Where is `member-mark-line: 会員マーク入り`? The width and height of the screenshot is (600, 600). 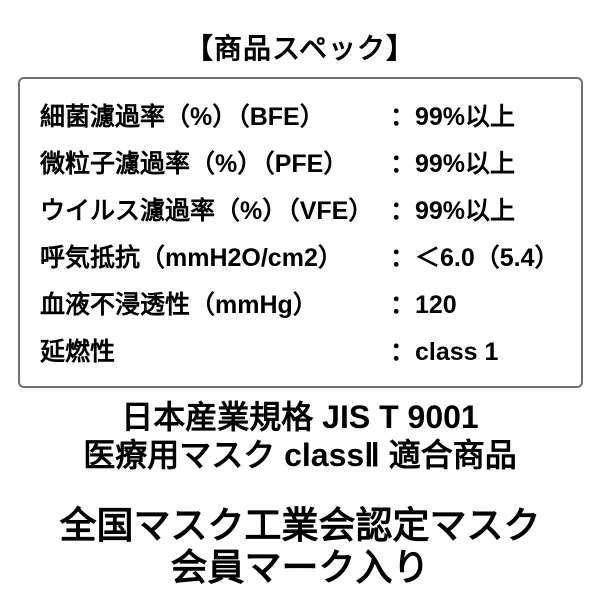 member-mark-line: 会員マーク入り is located at coordinates (300, 567).